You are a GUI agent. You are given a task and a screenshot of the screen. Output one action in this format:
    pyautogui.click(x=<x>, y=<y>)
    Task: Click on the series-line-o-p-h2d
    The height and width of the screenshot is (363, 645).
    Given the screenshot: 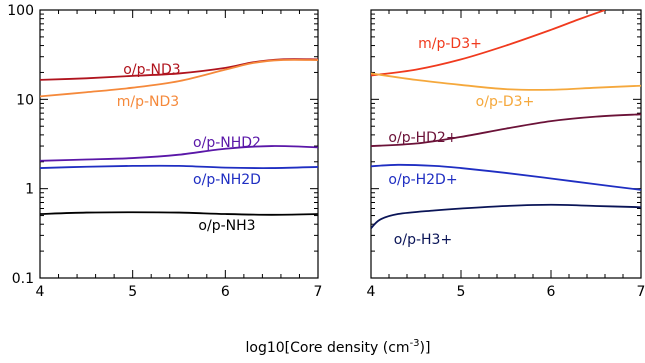 What is the action you would take?
    pyautogui.click(x=506, y=177)
    